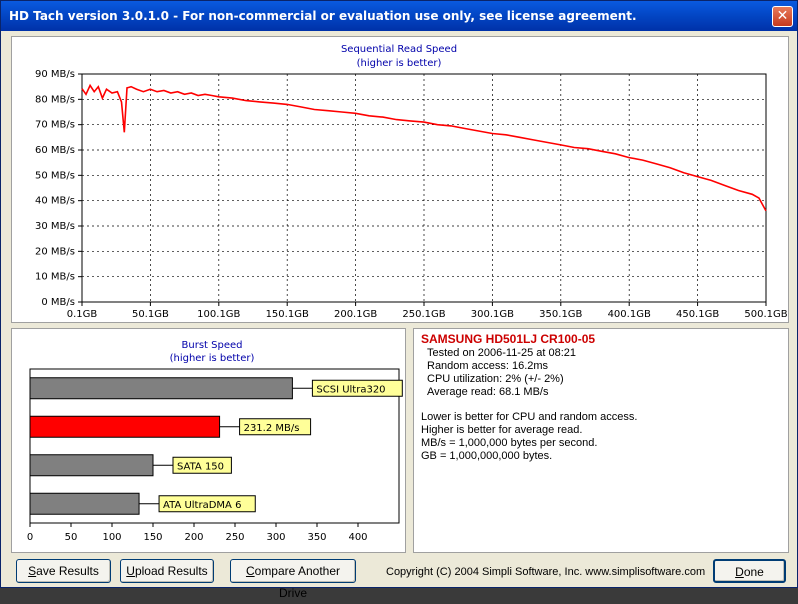  I want to click on done-hotkey: D, so click(739, 572).